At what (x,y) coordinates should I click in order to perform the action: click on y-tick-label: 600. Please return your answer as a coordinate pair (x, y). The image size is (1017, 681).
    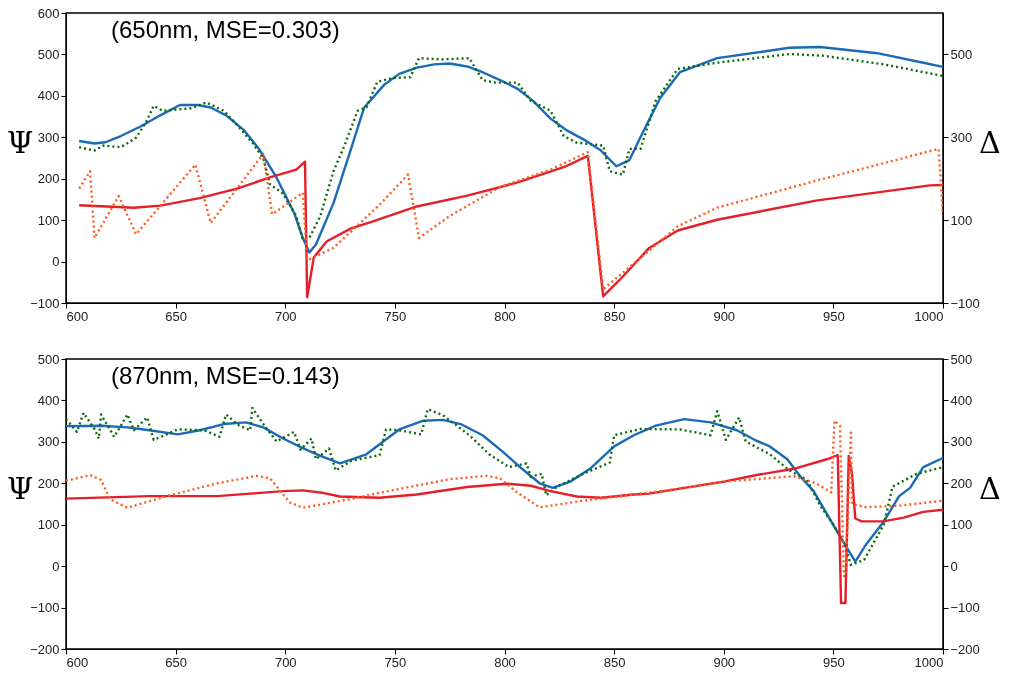
    Looking at the image, I should click on (48, 13).